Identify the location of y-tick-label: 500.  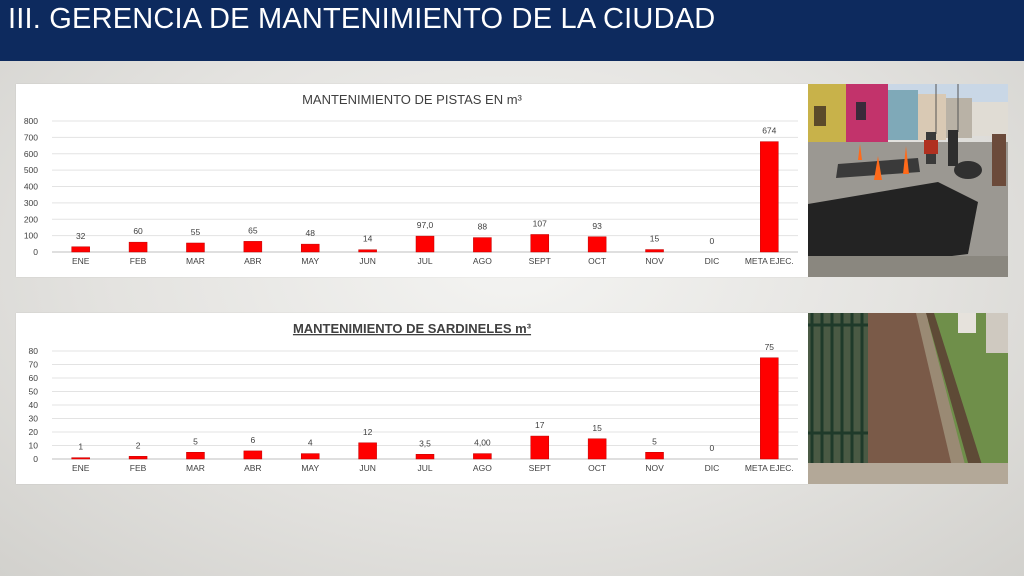
(31, 170).